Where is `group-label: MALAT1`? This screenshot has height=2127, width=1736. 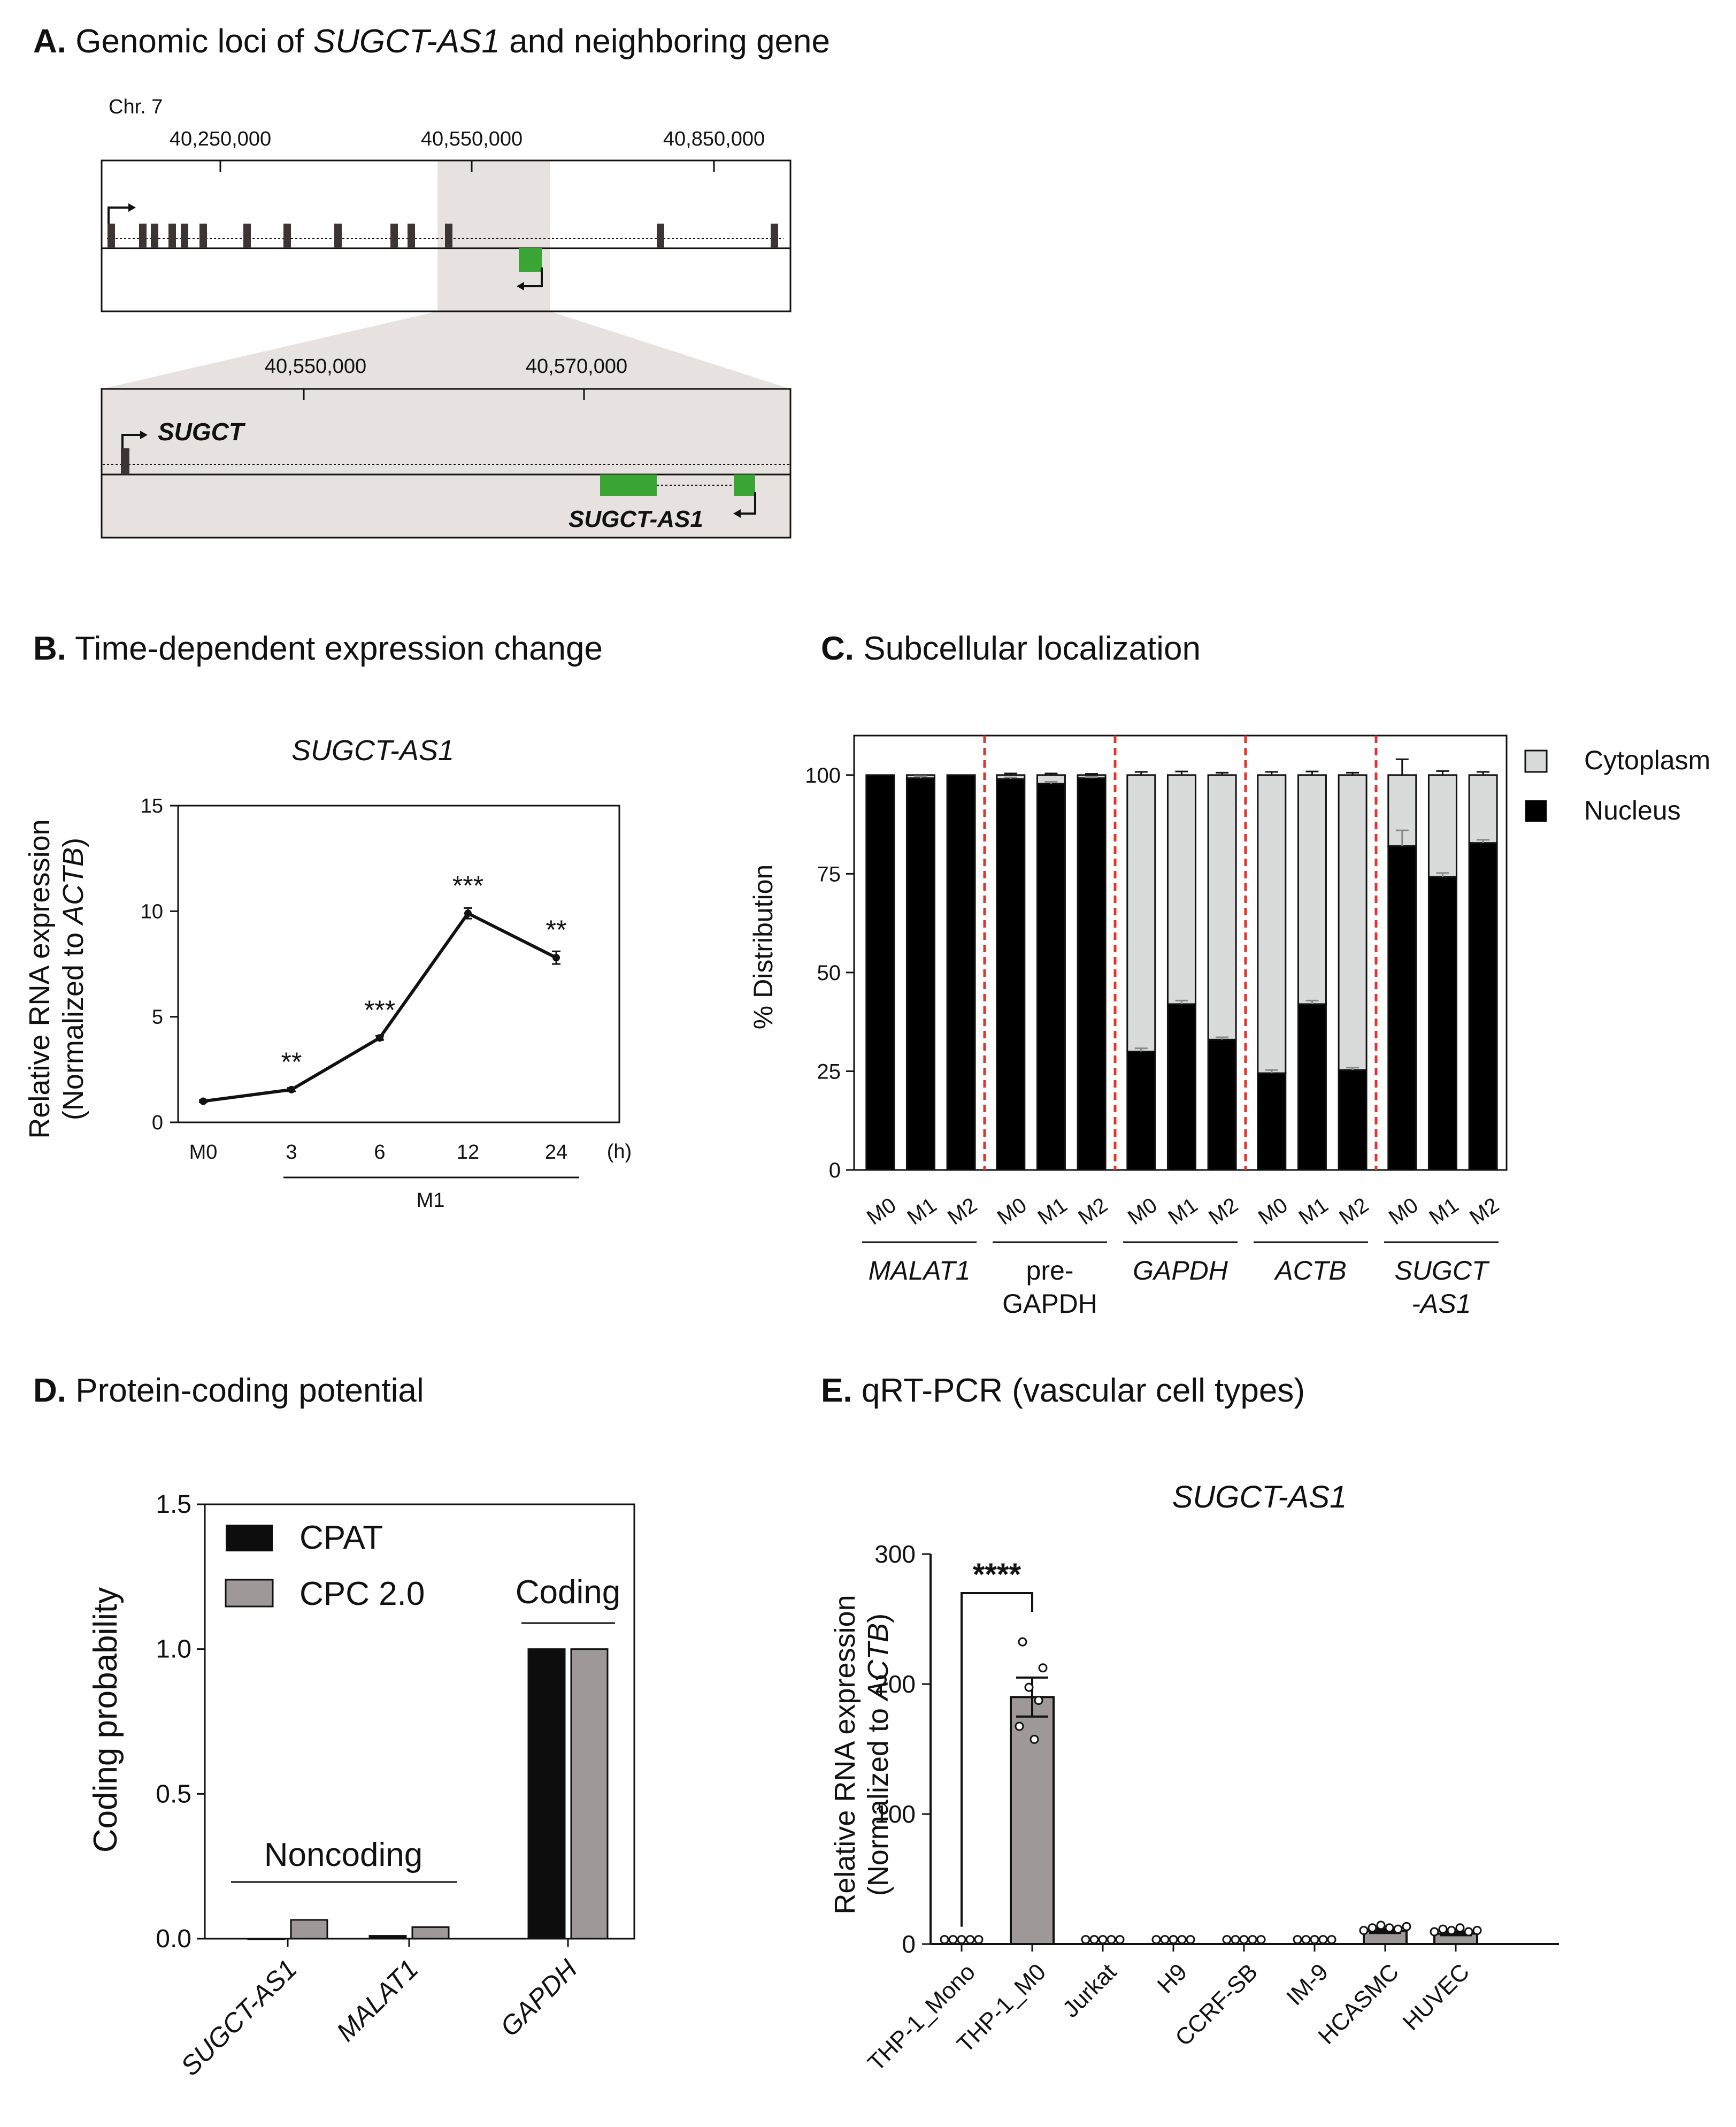
group-label: MALAT1 is located at coordinates (920, 1271).